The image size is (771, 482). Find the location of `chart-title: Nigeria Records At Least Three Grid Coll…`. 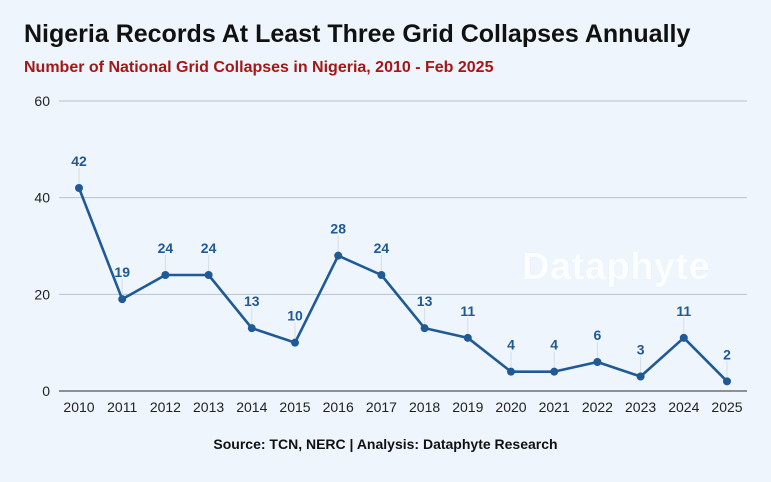

chart-title: Nigeria Records At Least Three Grid Coll… is located at coordinates (357, 34).